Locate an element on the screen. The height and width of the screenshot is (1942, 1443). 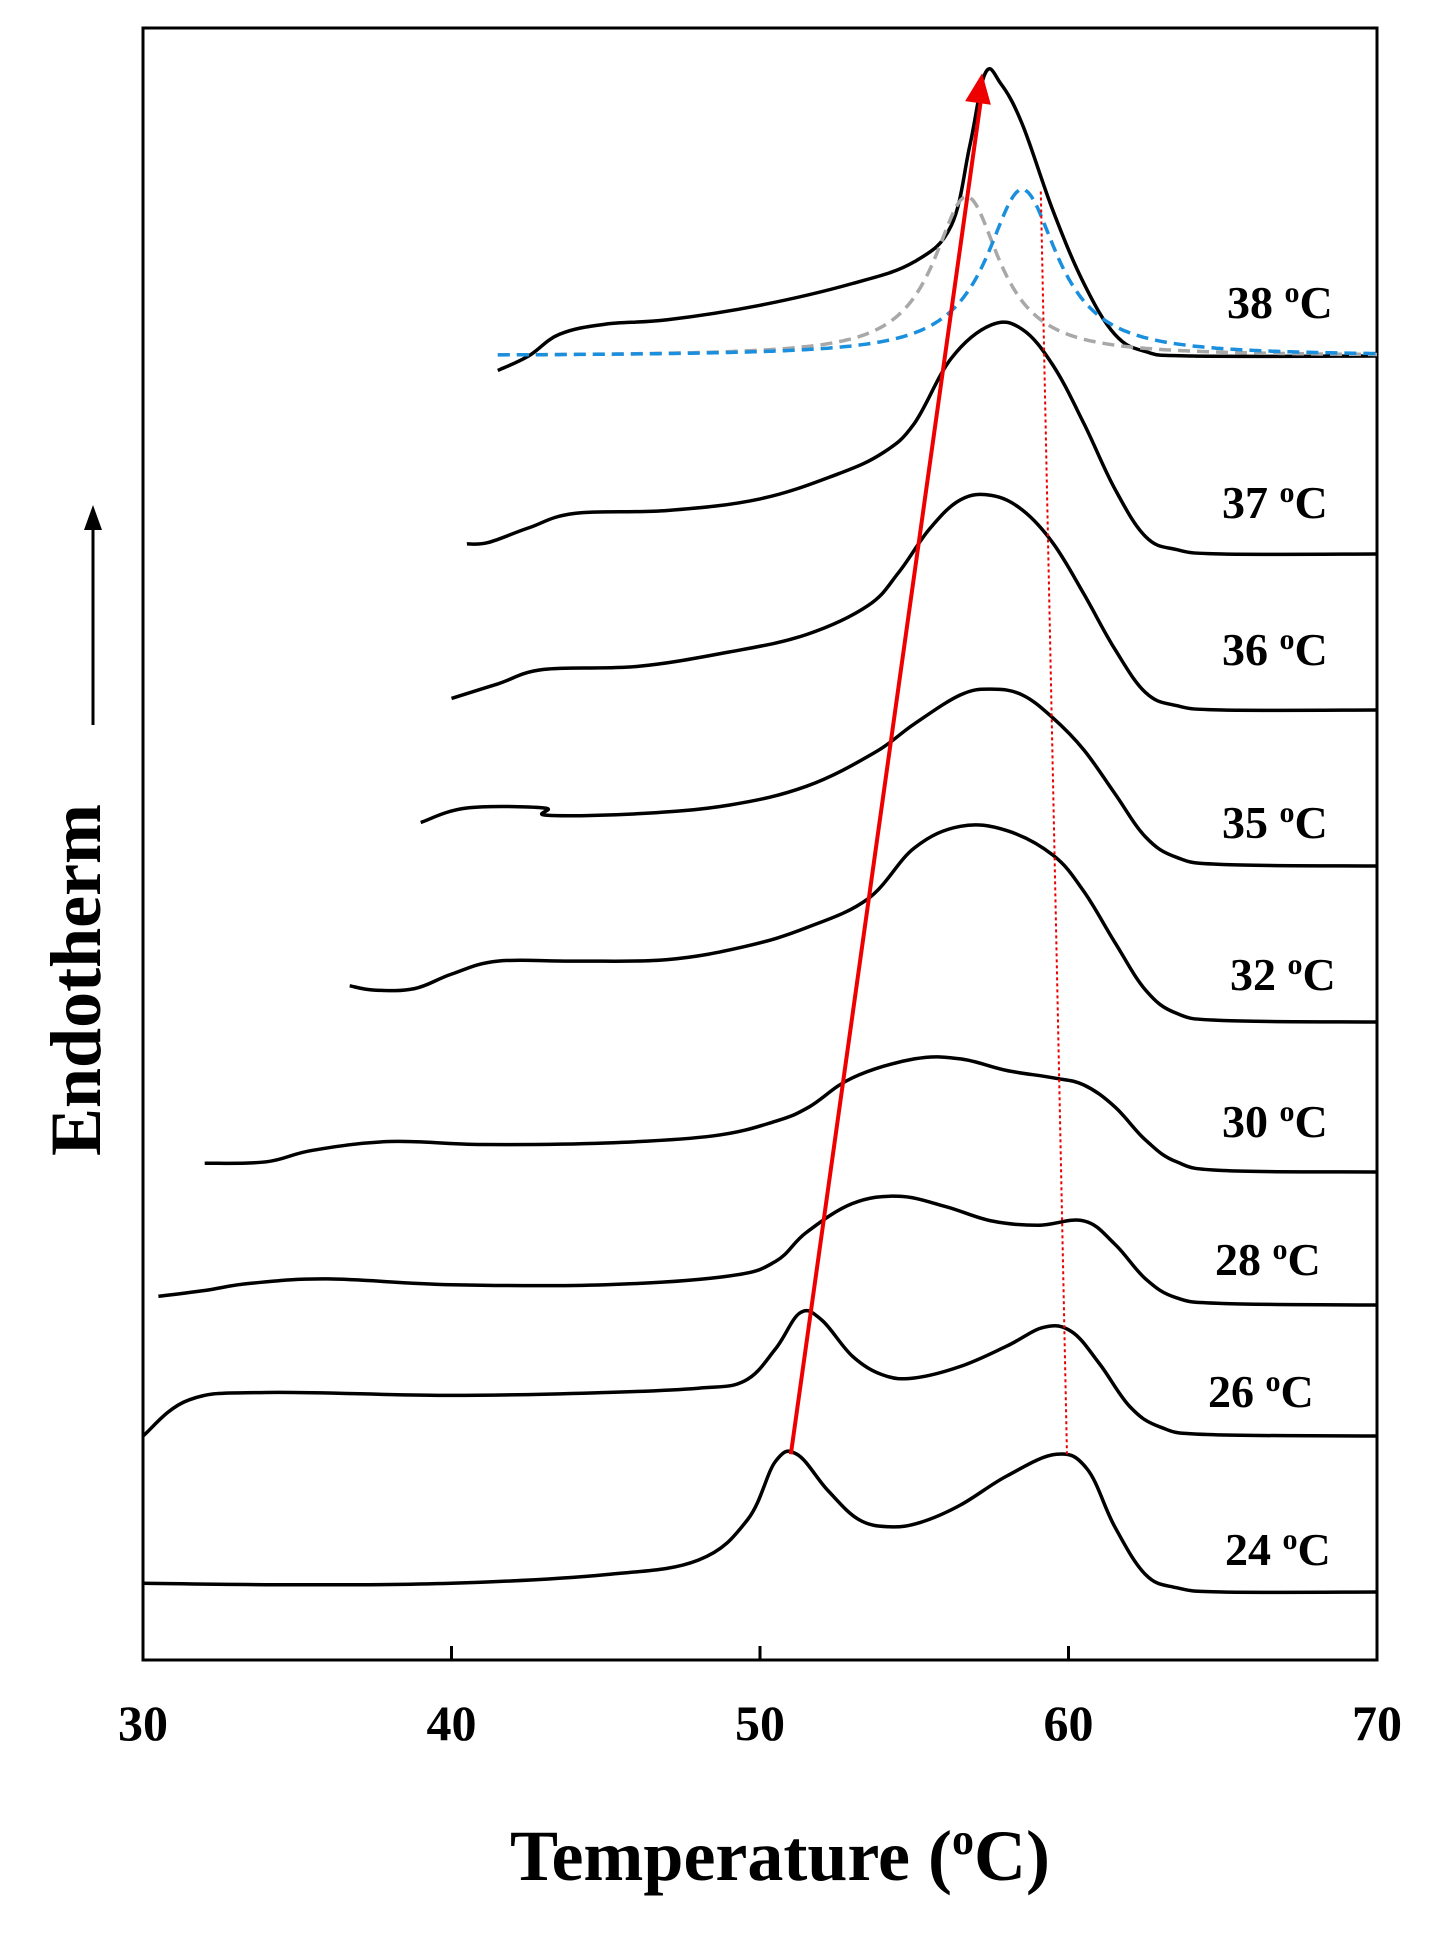
curve-32C is located at coordinates (863, 923).